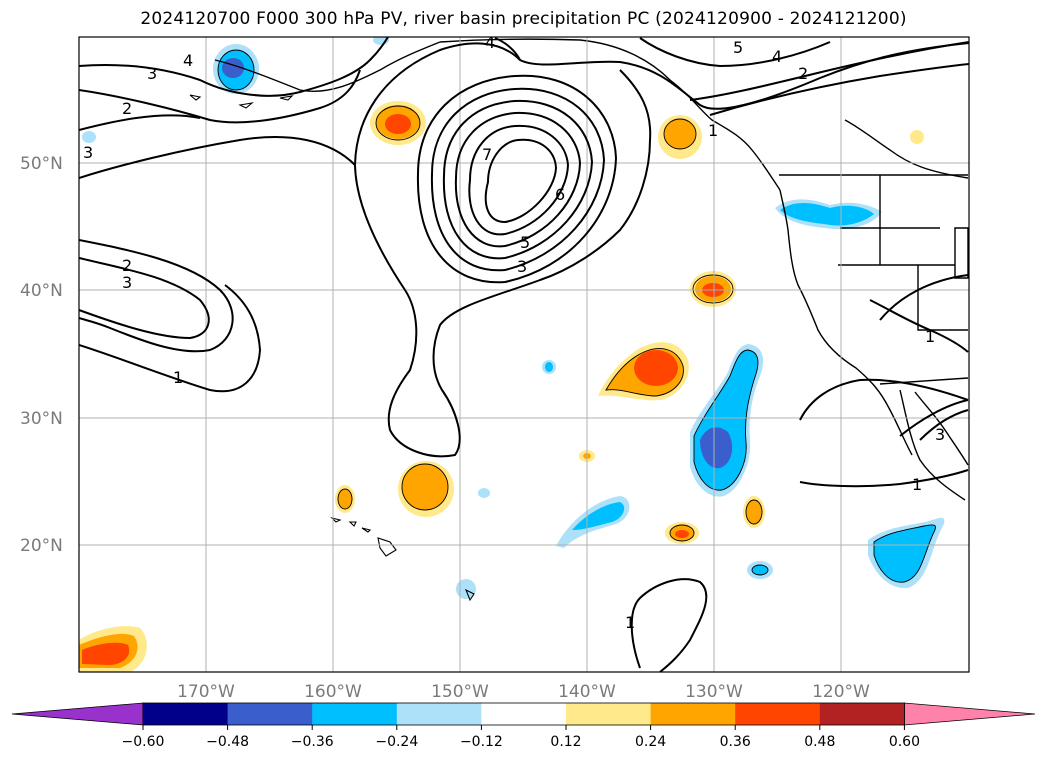 This screenshot has height=765, width=1047. Describe the element at coordinates (487, 154) in the screenshot. I see `contour-label: 7` at that location.